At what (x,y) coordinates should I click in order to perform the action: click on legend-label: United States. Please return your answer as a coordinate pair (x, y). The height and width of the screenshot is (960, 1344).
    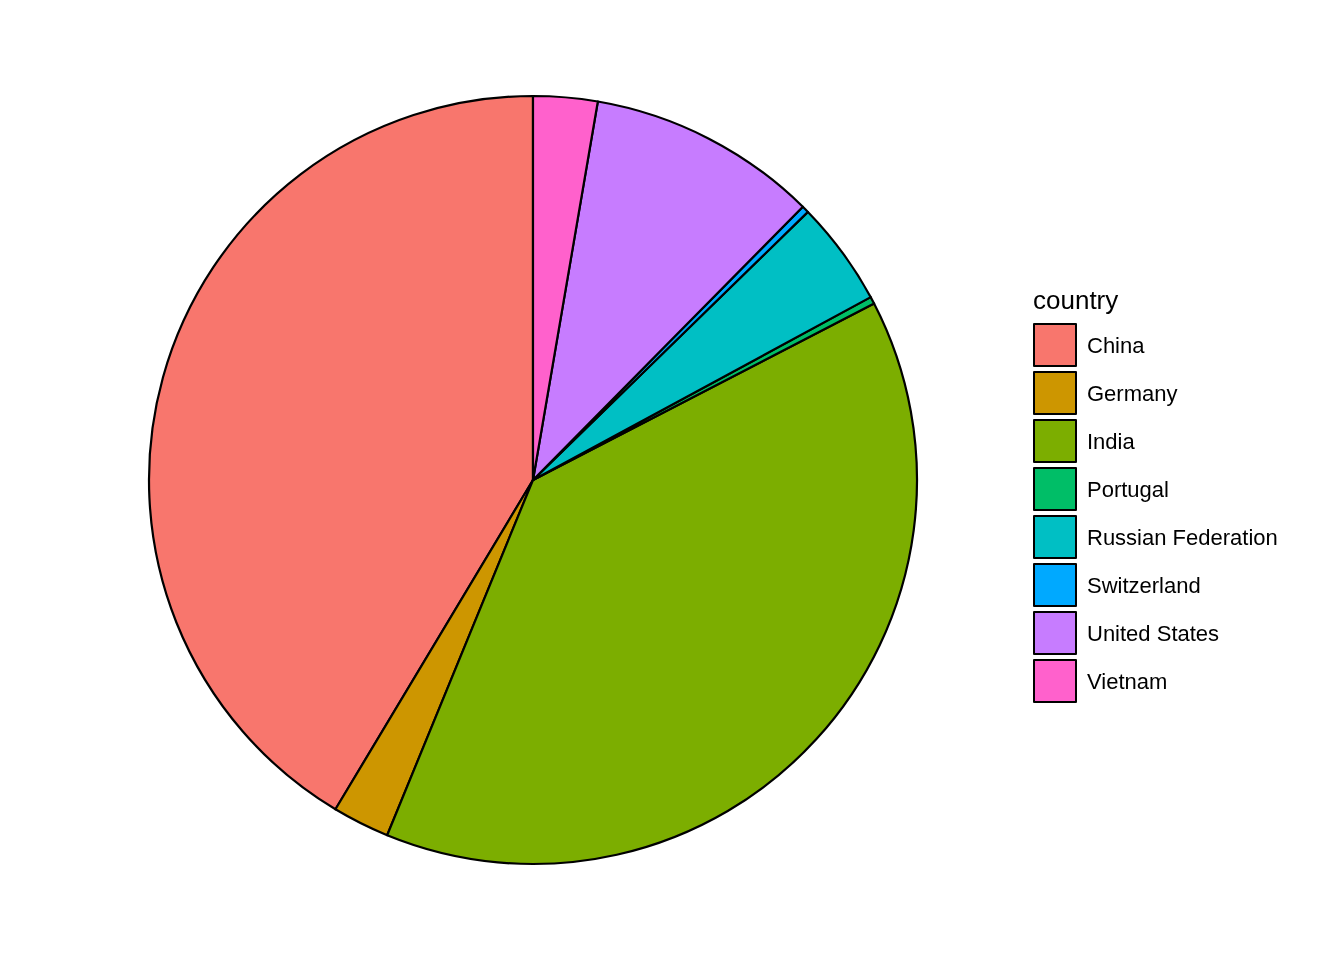
    Looking at the image, I should click on (1153, 633).